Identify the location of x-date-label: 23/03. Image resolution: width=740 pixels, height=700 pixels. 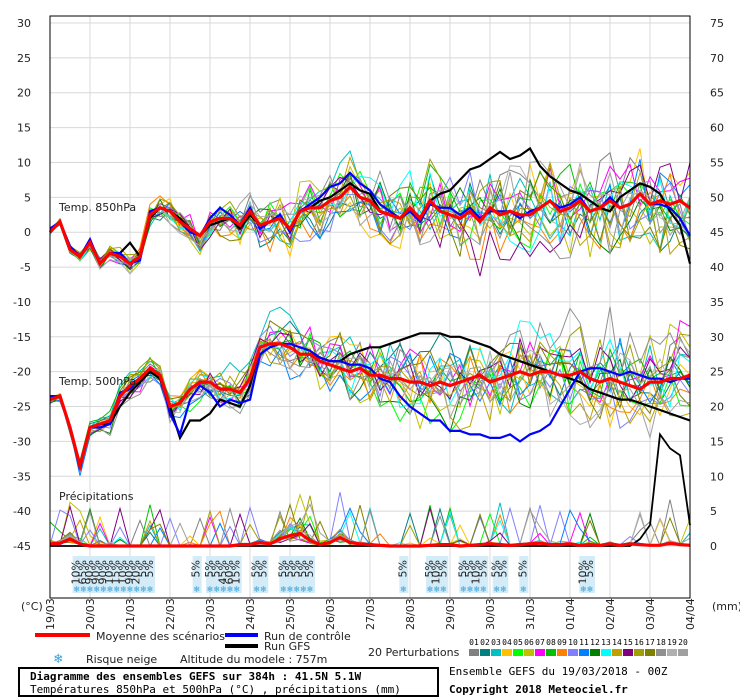
(210, 614).